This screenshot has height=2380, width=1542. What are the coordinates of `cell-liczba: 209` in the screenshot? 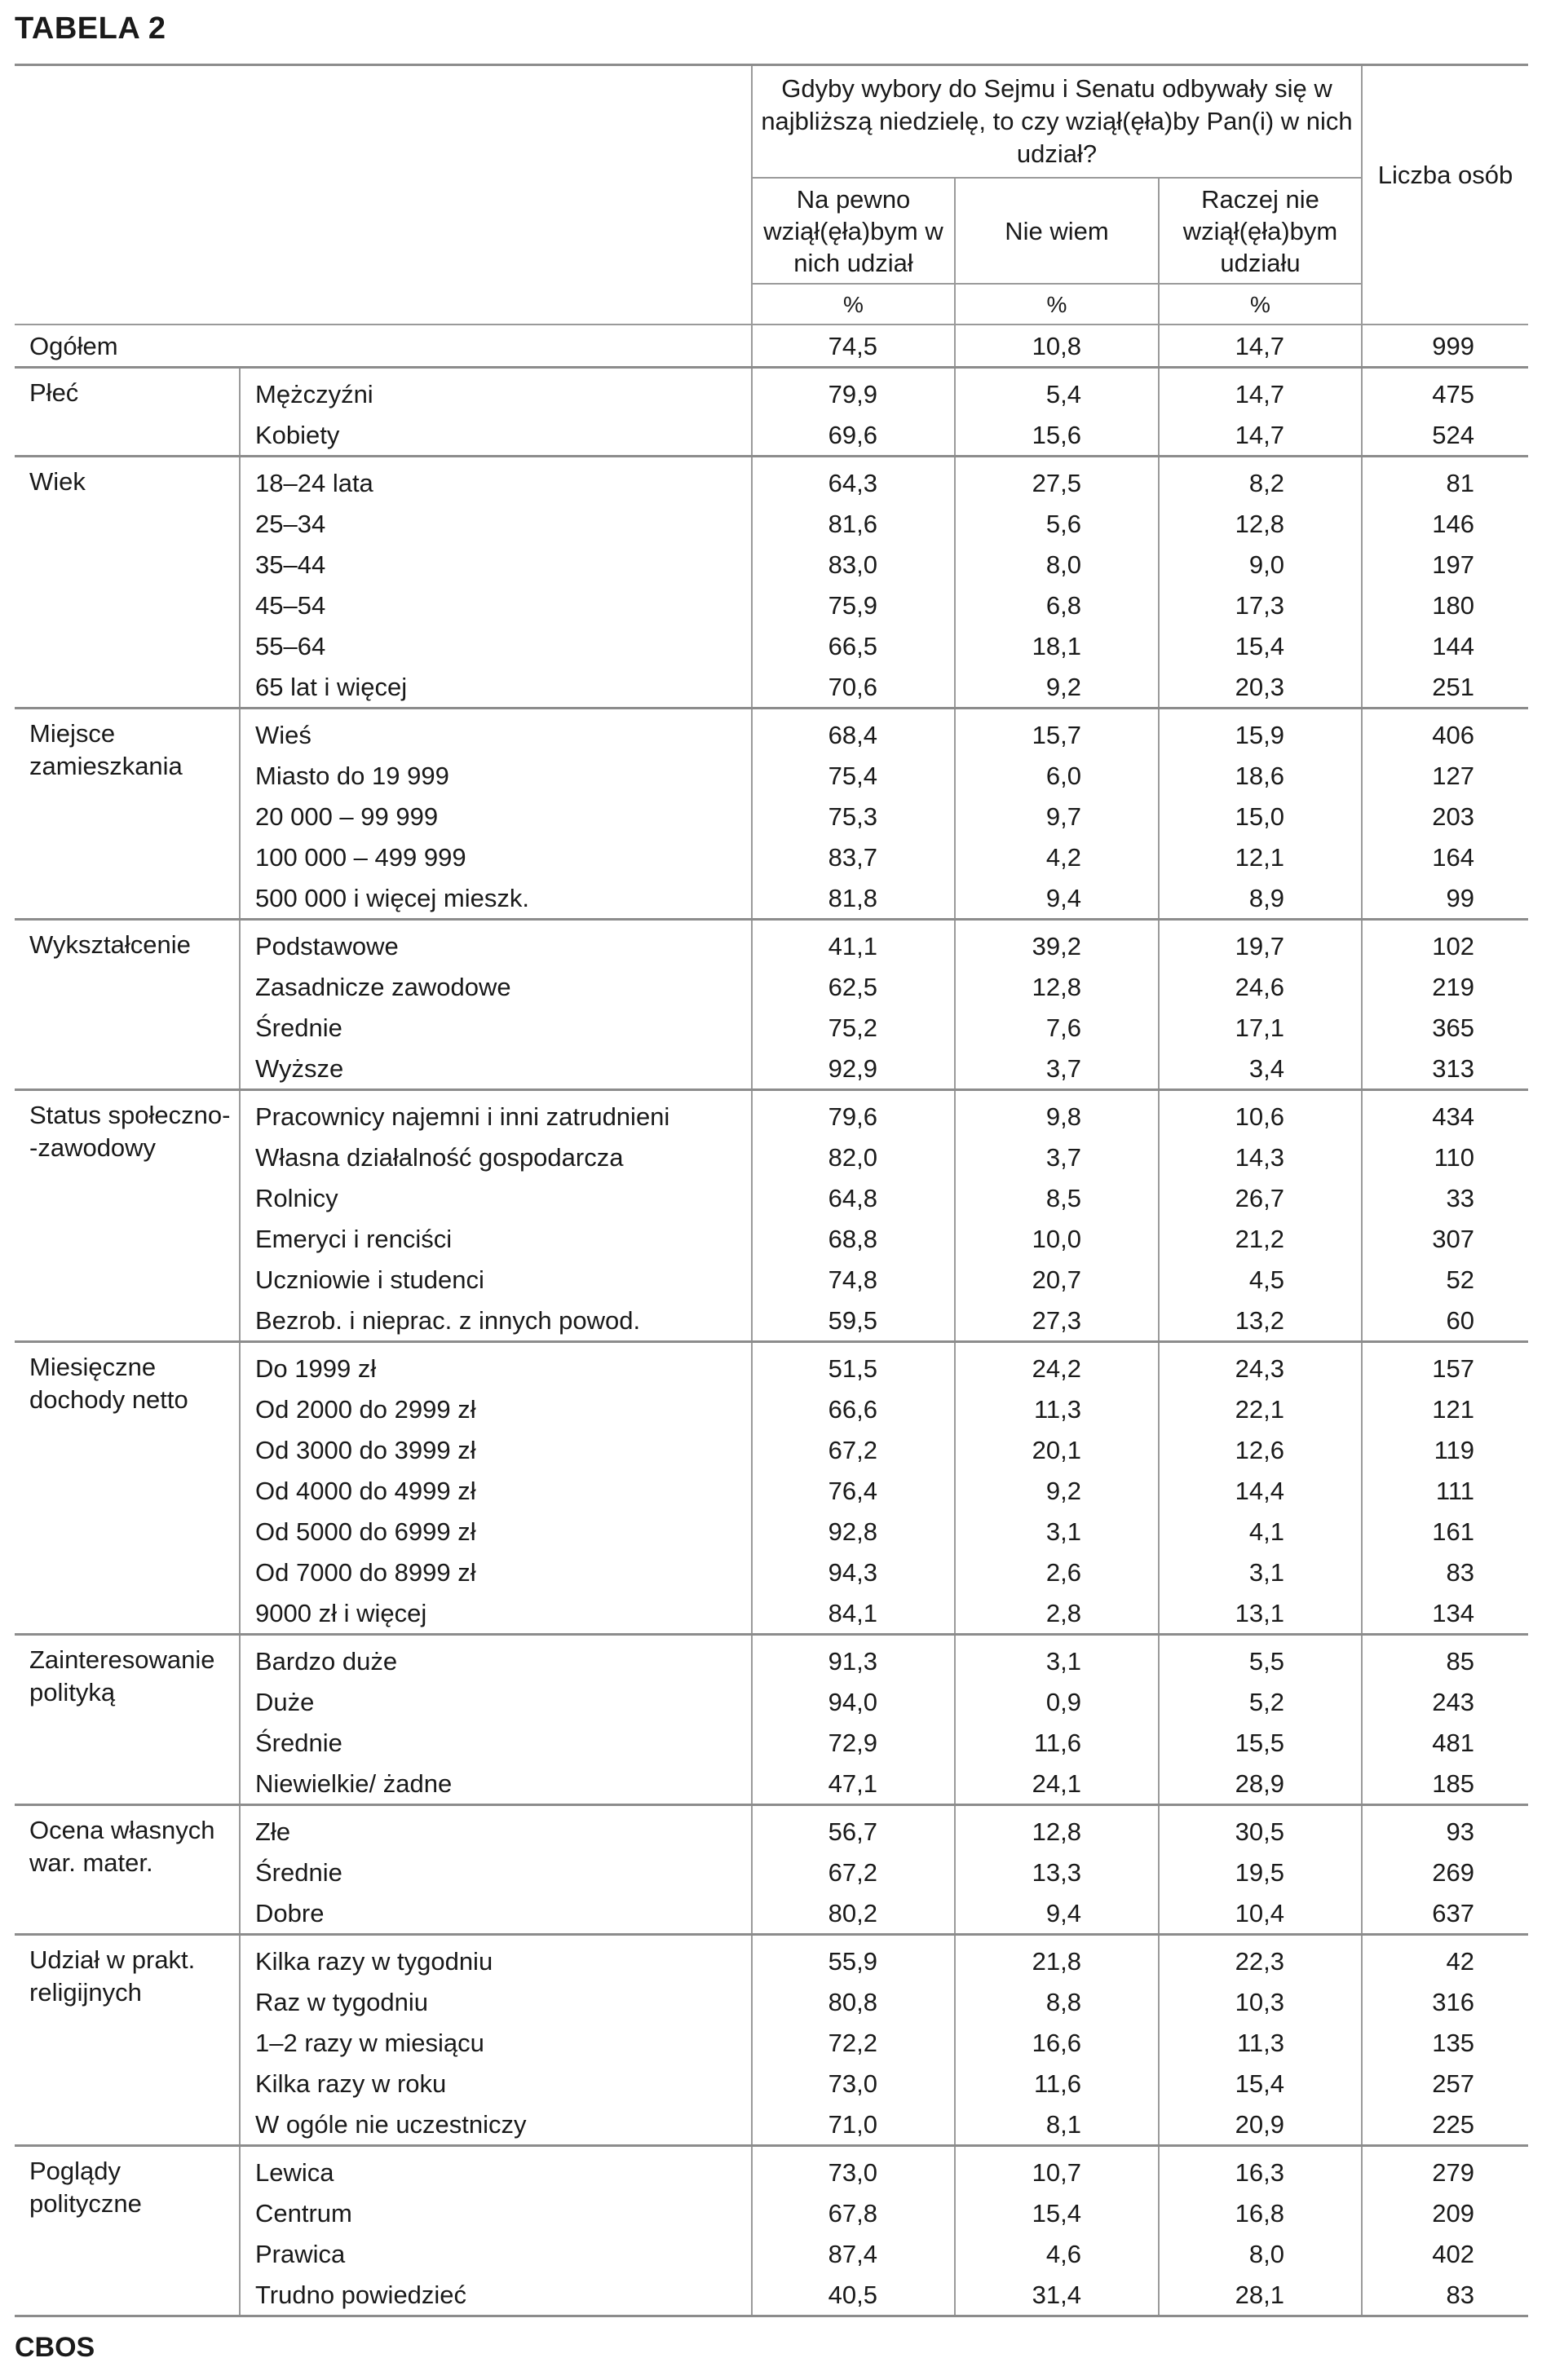 It's located at (1444, 2212).